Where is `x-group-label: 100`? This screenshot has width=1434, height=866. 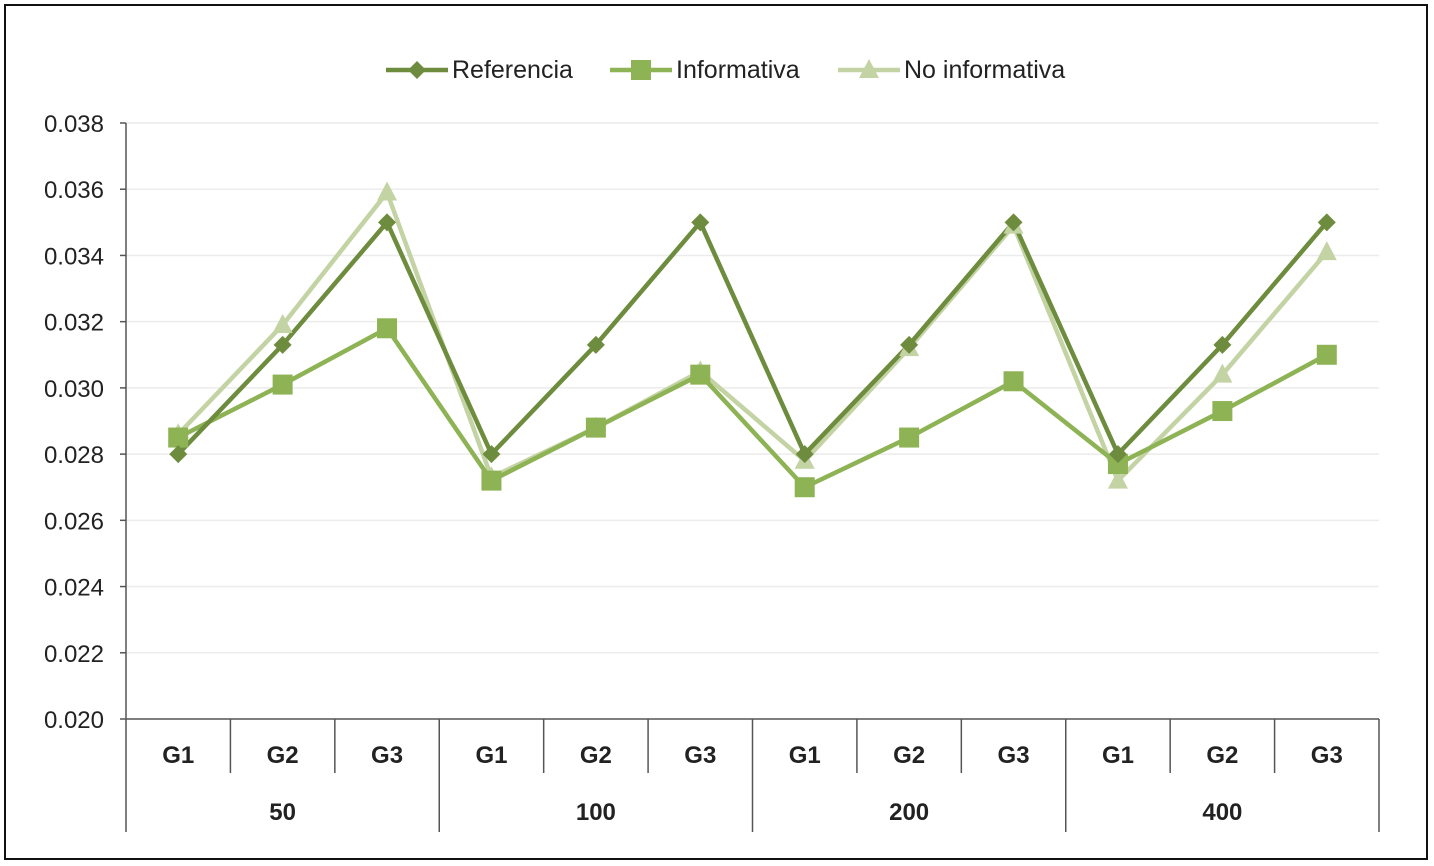 x-group-label: 100 is located at coordinates (596, 812).